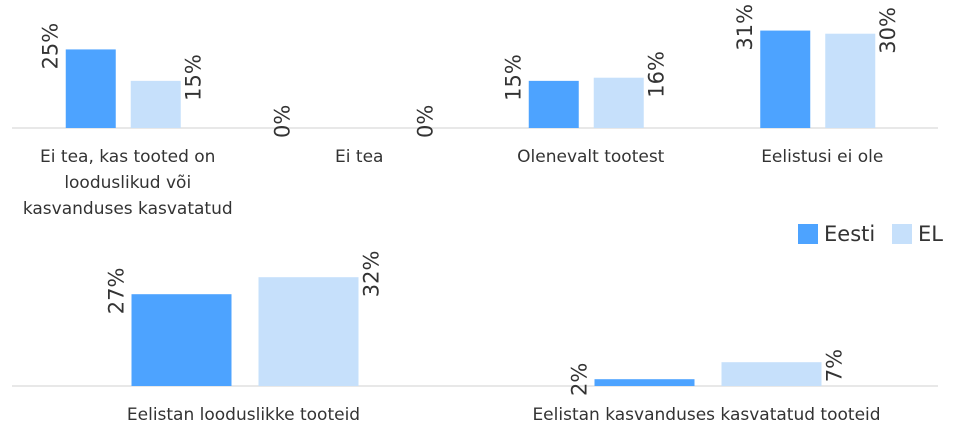  I want to click on category-label: Eelistusi ei ole, so click(822, 157).